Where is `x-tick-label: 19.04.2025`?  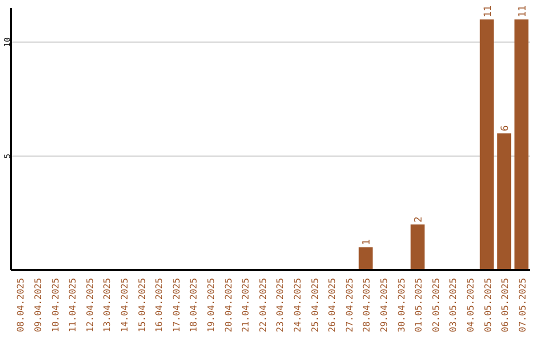
x-tick-label: 19.04.2025 is located at coordinates (211, 305).